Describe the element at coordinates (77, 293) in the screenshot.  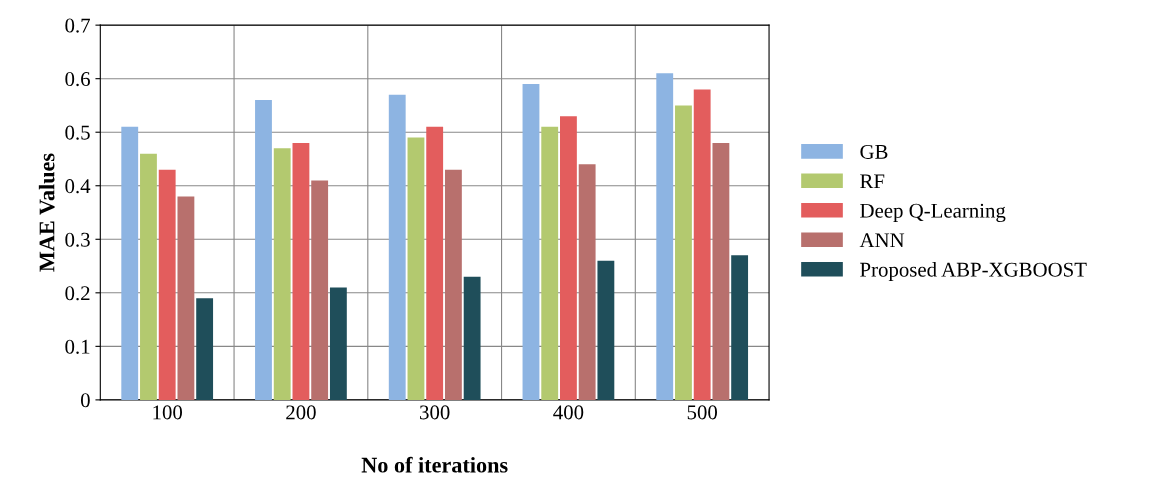
I see `y-tick-label: 0.2` at that location.